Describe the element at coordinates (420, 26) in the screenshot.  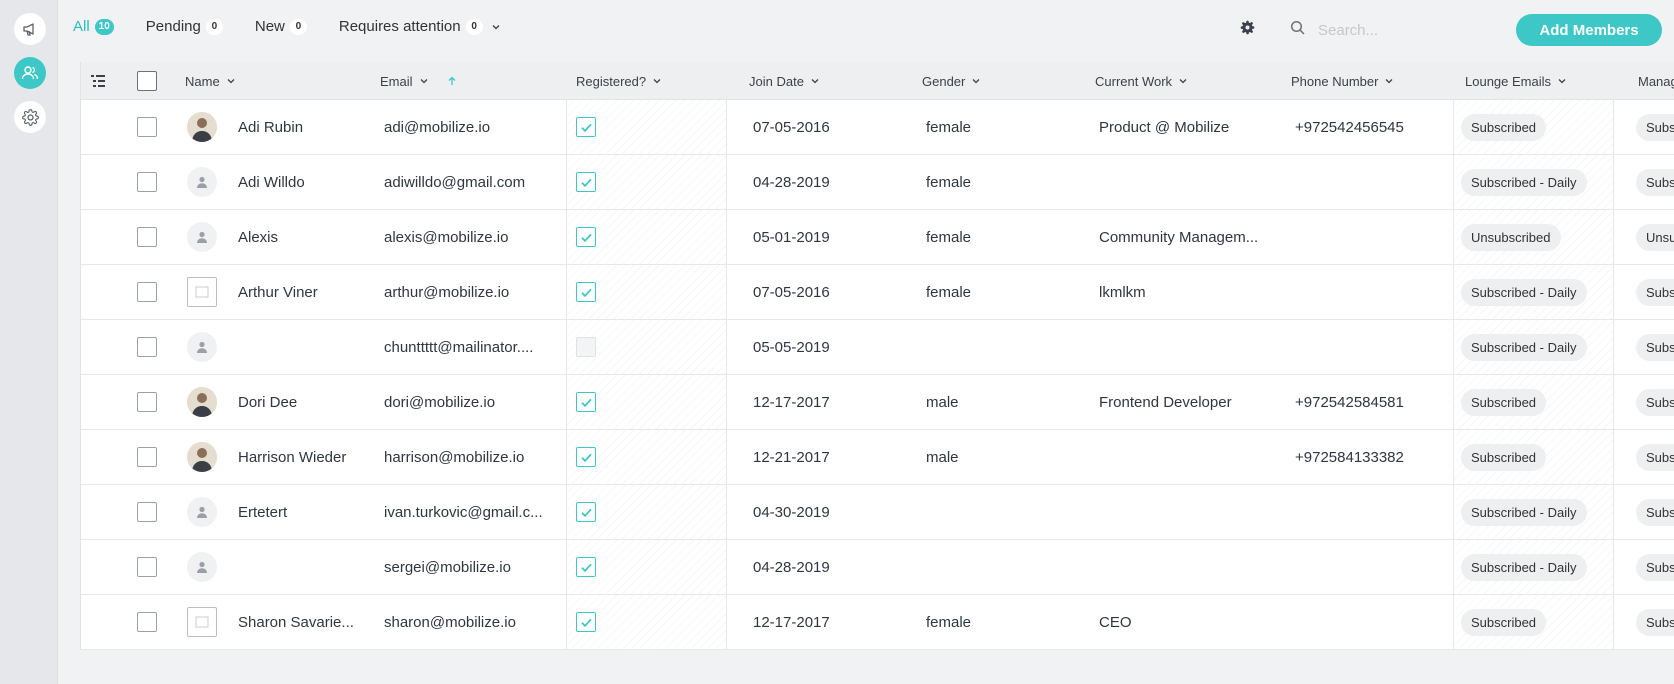
I see `filter-requires-attention: Requires attention 0` at that location.